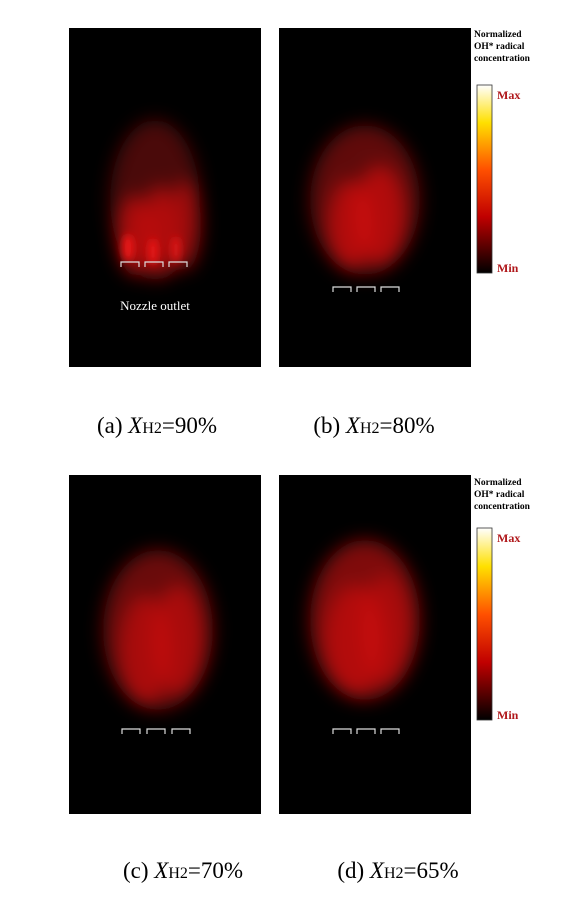 The image size is (580, 906). I want to click on caption-value: =70%, so click(215, 870).